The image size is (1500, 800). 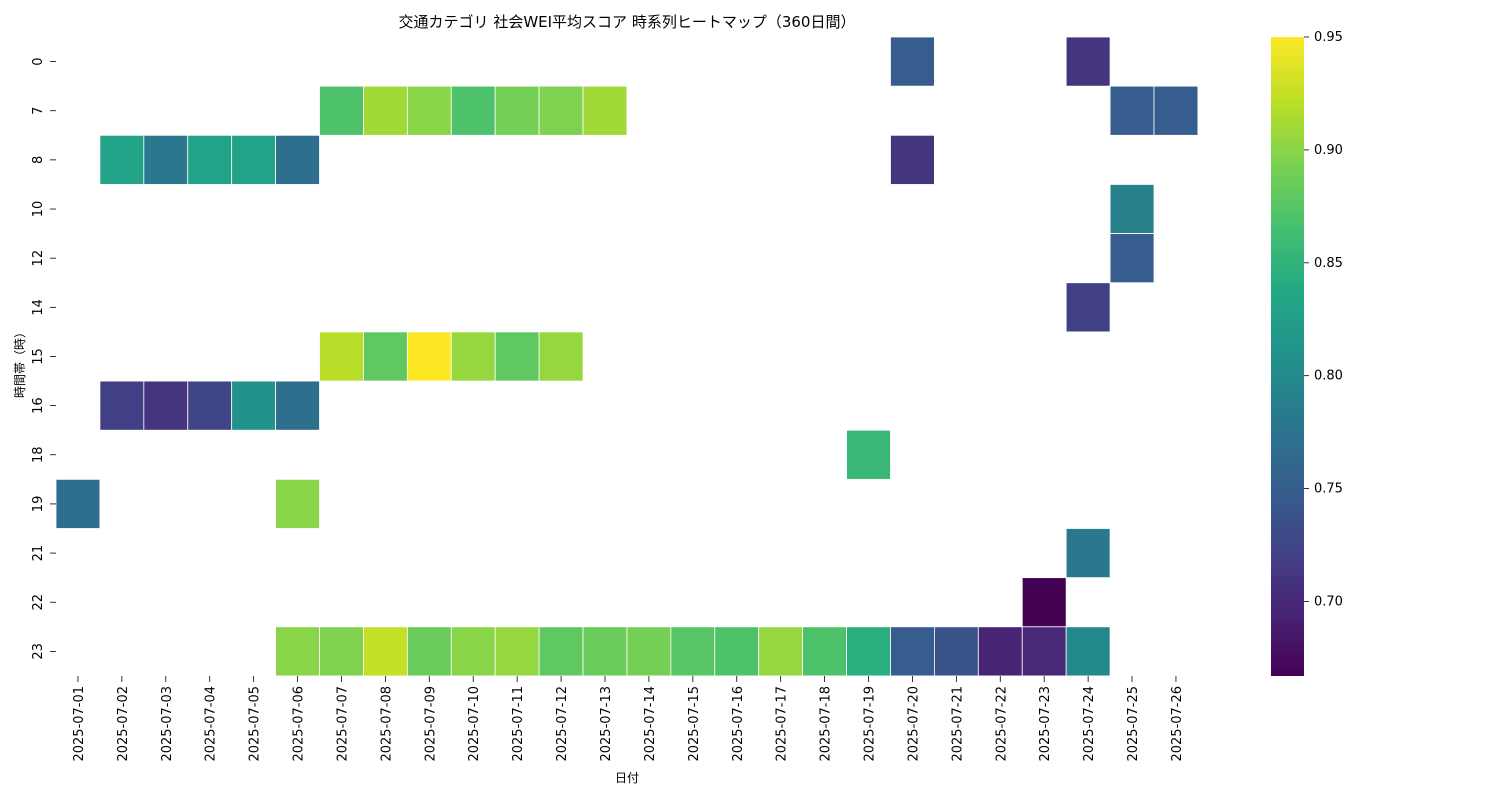 What do you see at coordinates (826, 724) in the screenshot?
I see `x-tick-label: 2025-07-18` at bounding box center [826, 724].